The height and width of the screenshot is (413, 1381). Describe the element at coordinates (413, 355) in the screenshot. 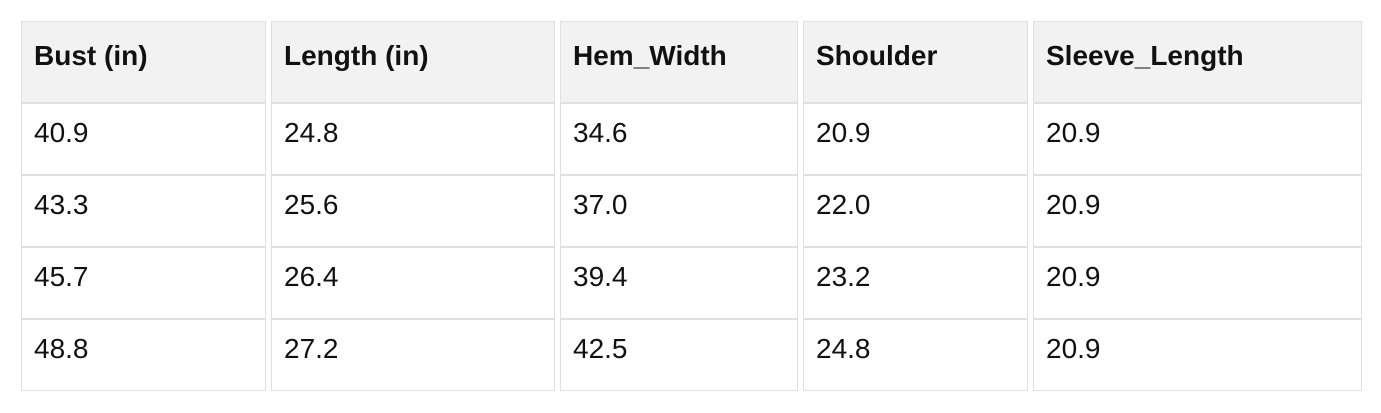

I see `table-cell: 27.2` at that location.